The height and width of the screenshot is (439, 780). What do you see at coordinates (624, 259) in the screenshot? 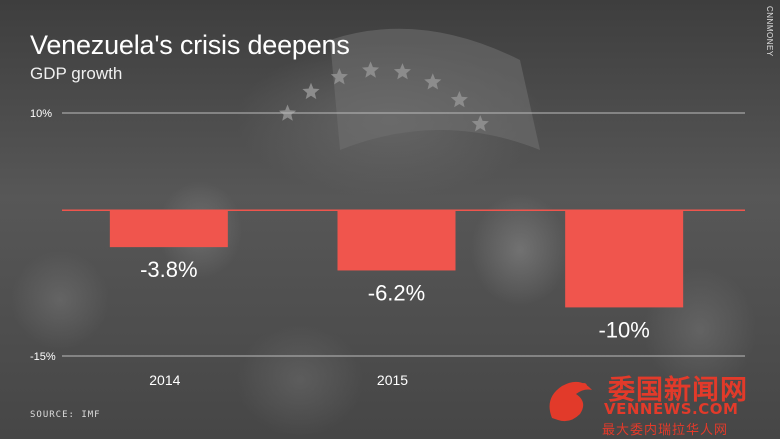
I see `bar-2016` at bounding box center [624, 259].